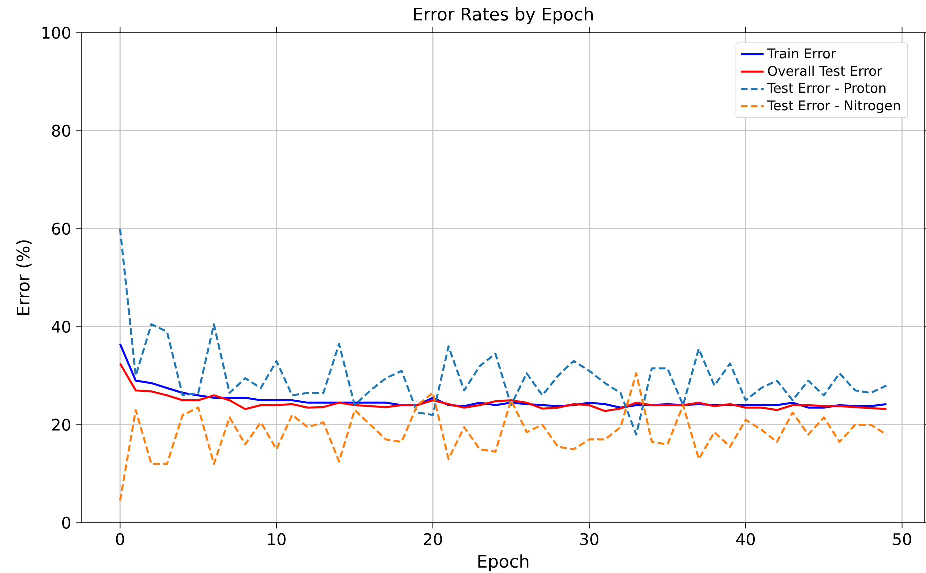  What do you see at coordinates (61, 229) in the screenshot?
I see `y-tick-label: 60` at bounding box center [61, 229].